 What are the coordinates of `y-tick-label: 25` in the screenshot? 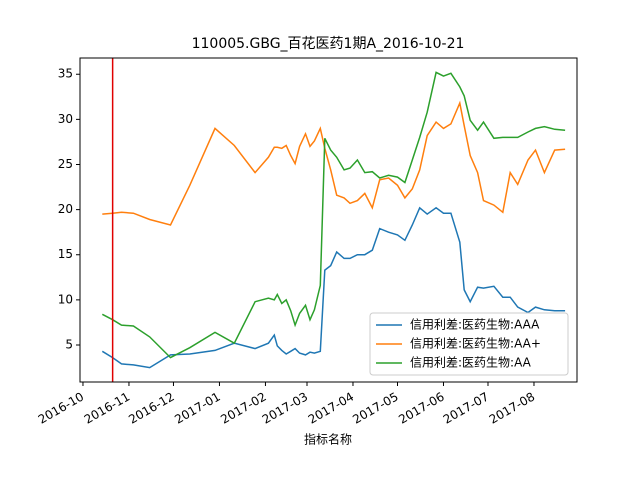 It's located at (65, 164).